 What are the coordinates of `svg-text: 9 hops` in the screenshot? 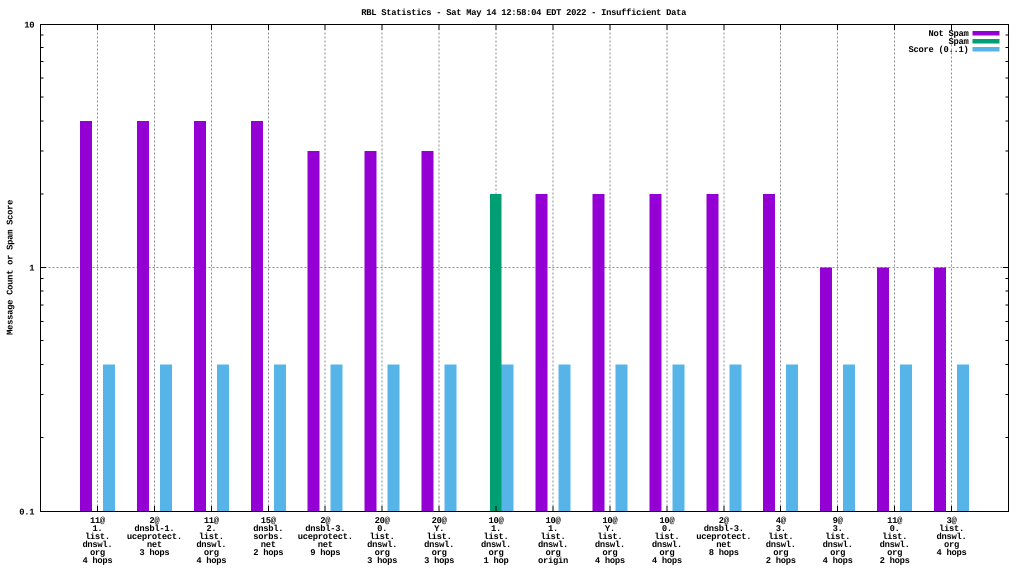 It's located at (325, 553).